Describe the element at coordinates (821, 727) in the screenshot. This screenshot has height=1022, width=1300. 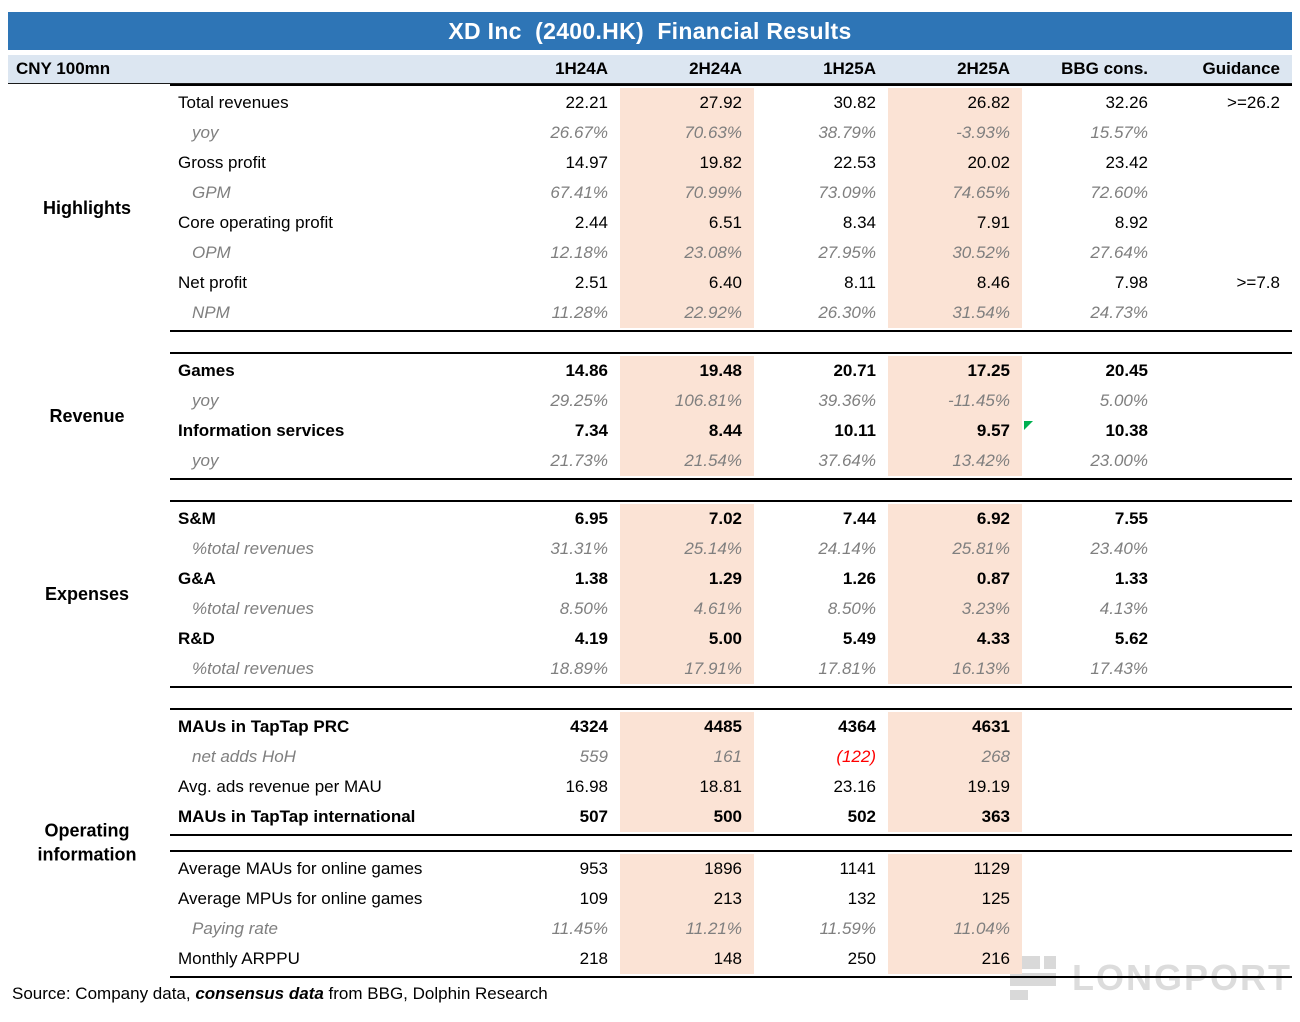
I see `cell-1h25a: 4364` at that location.